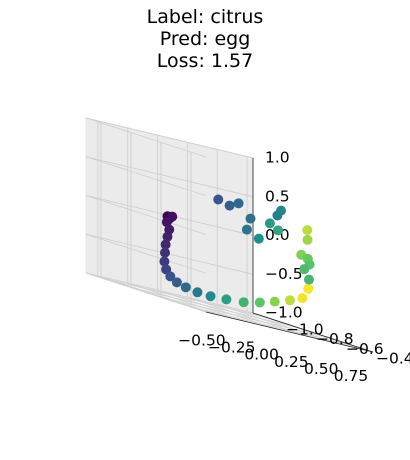 Image resolution: width=410 pixels, height=460 pixels. What do you see at coordinates (277, 158) in the screenshot?
I see `z-tick-label: 1.0` at bounding box center [277, 158].